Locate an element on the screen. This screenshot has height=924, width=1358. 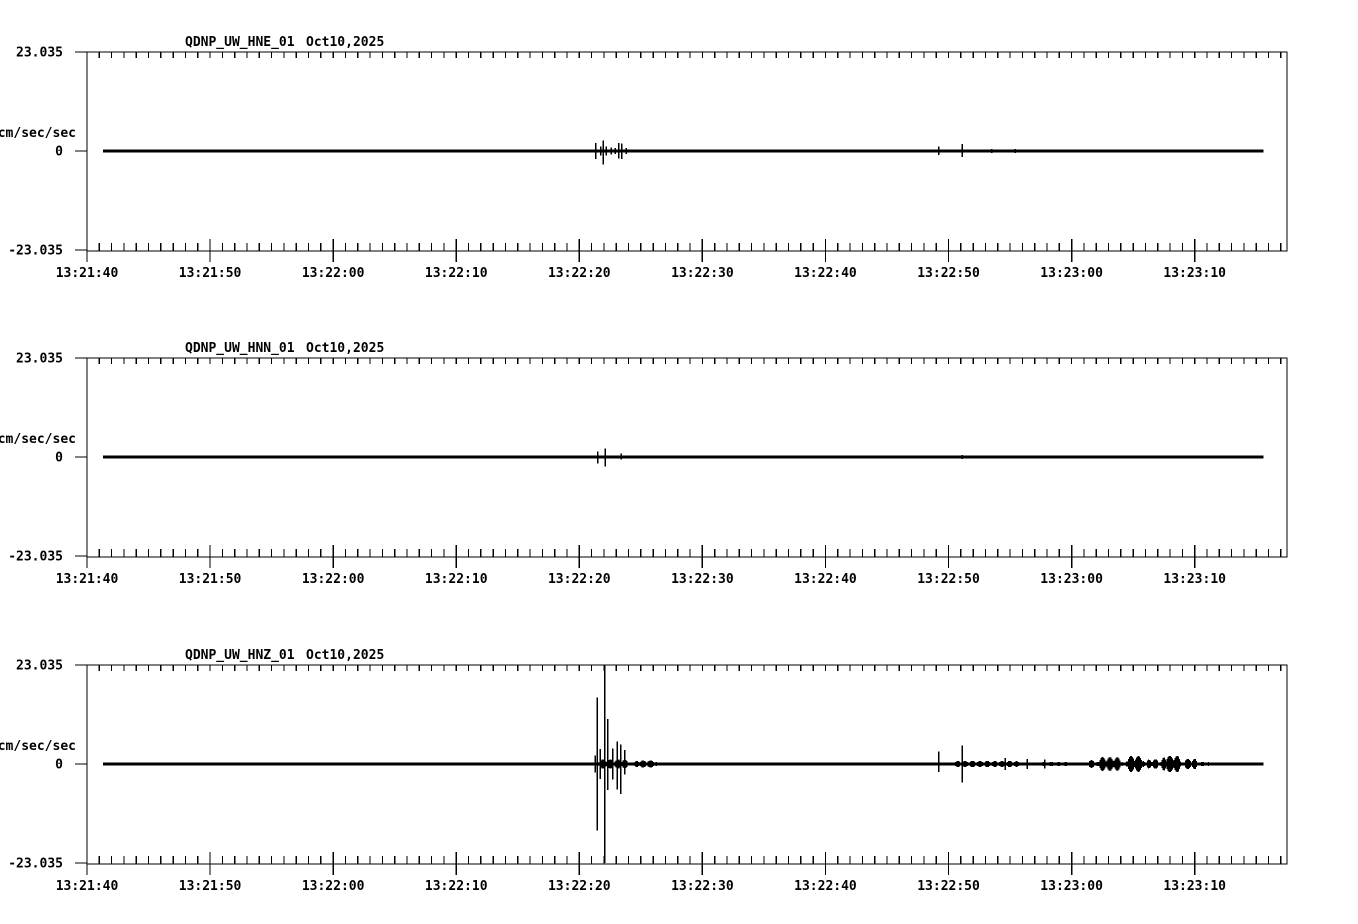
panel-title: QDNP_UW_HNN_01 is located at coordinates (240, 348).